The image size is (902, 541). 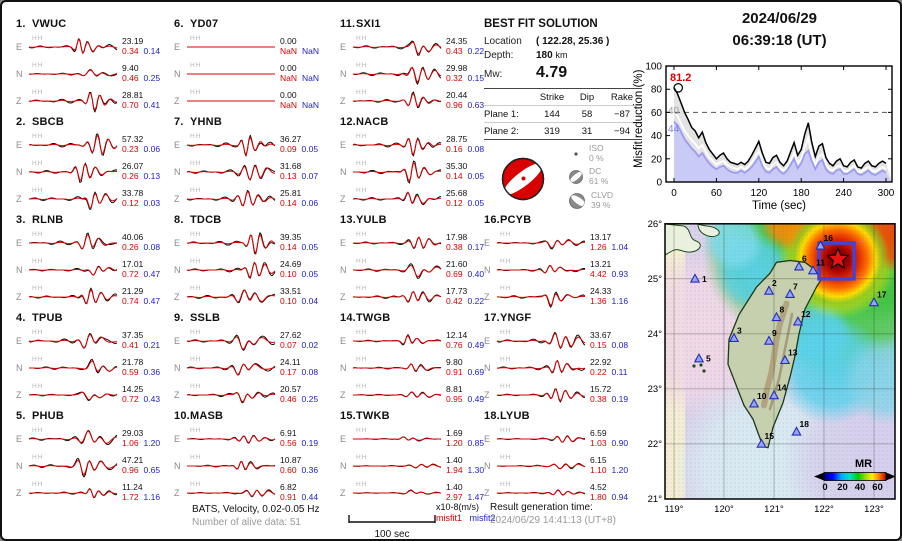 I want to click on amplitude-units: x10-8(m/s), so click(x=458, y=507).